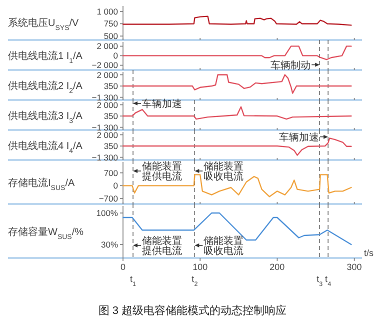  I want to click on y-tick-label: 750, so click(111, 23).